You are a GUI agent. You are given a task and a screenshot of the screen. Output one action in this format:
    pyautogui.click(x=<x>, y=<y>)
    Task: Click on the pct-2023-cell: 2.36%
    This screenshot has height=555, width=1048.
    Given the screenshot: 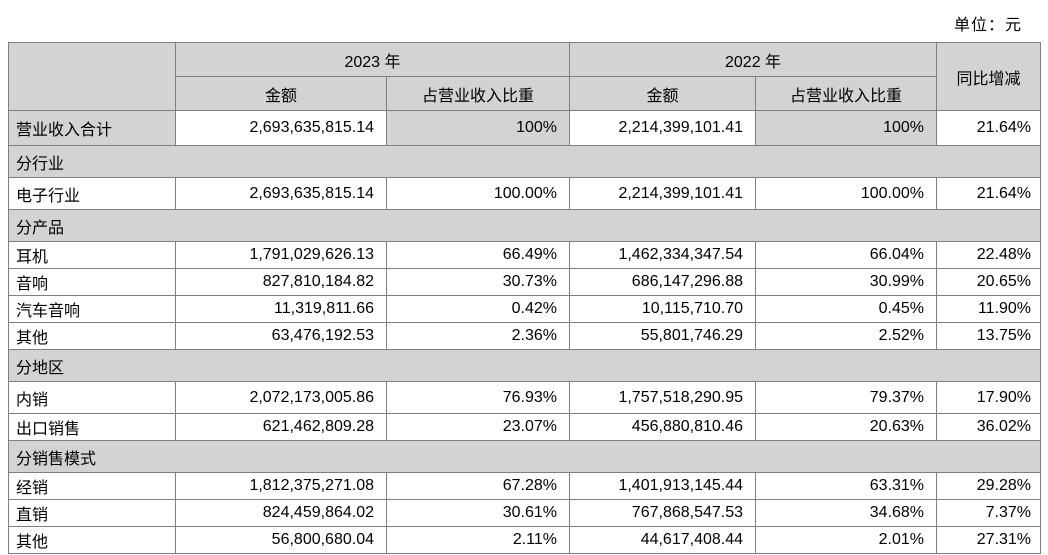 What is the action you would take?
    pyautogui.click(x=478, y=336)
    